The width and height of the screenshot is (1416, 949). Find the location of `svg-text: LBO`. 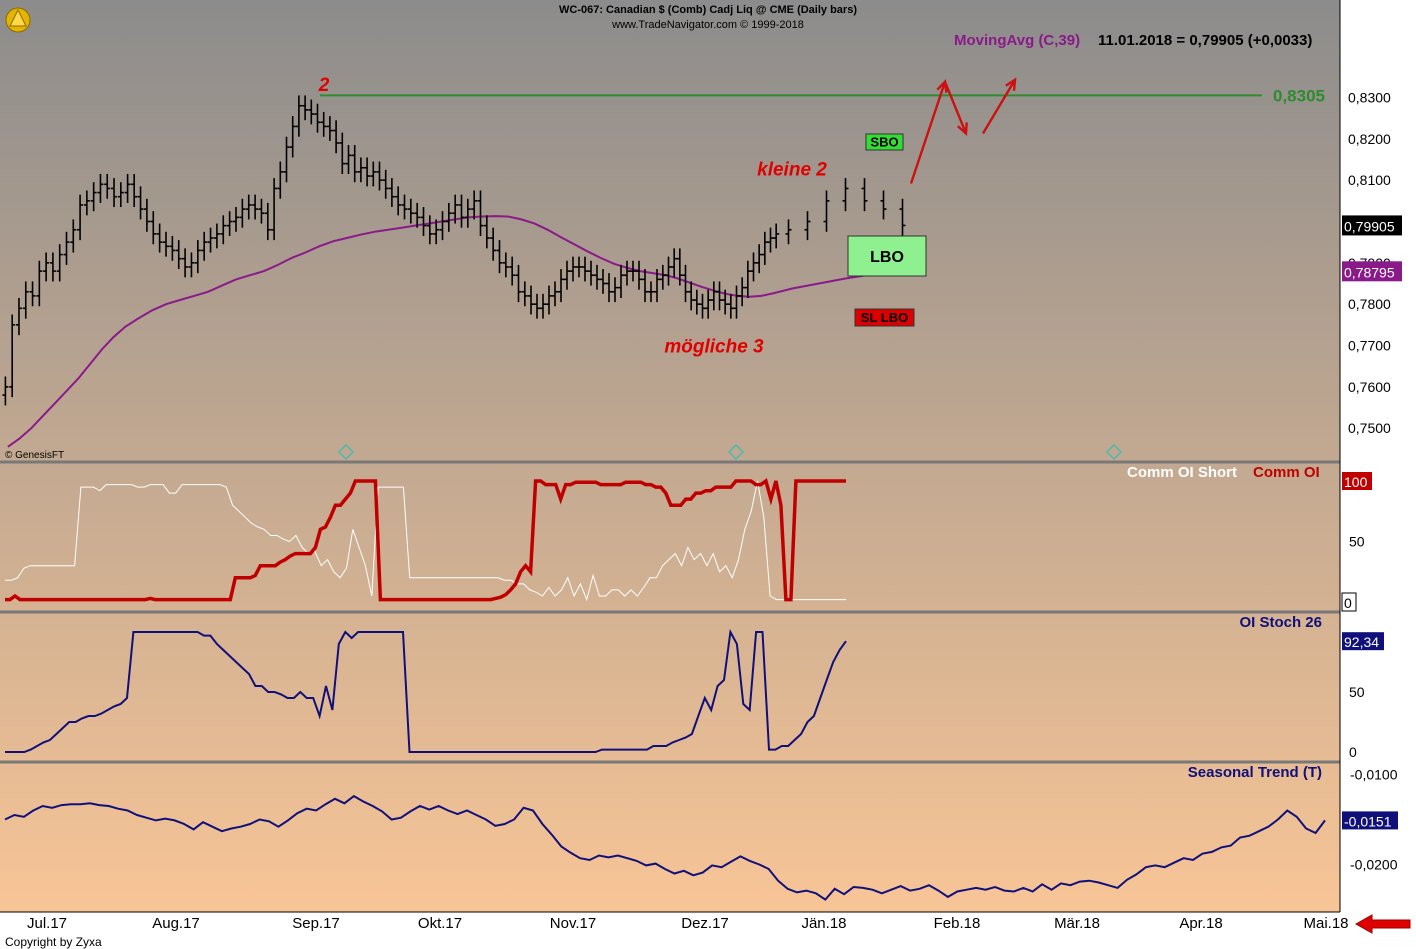

svg-text: LBO is located at coordinates (887, 257).